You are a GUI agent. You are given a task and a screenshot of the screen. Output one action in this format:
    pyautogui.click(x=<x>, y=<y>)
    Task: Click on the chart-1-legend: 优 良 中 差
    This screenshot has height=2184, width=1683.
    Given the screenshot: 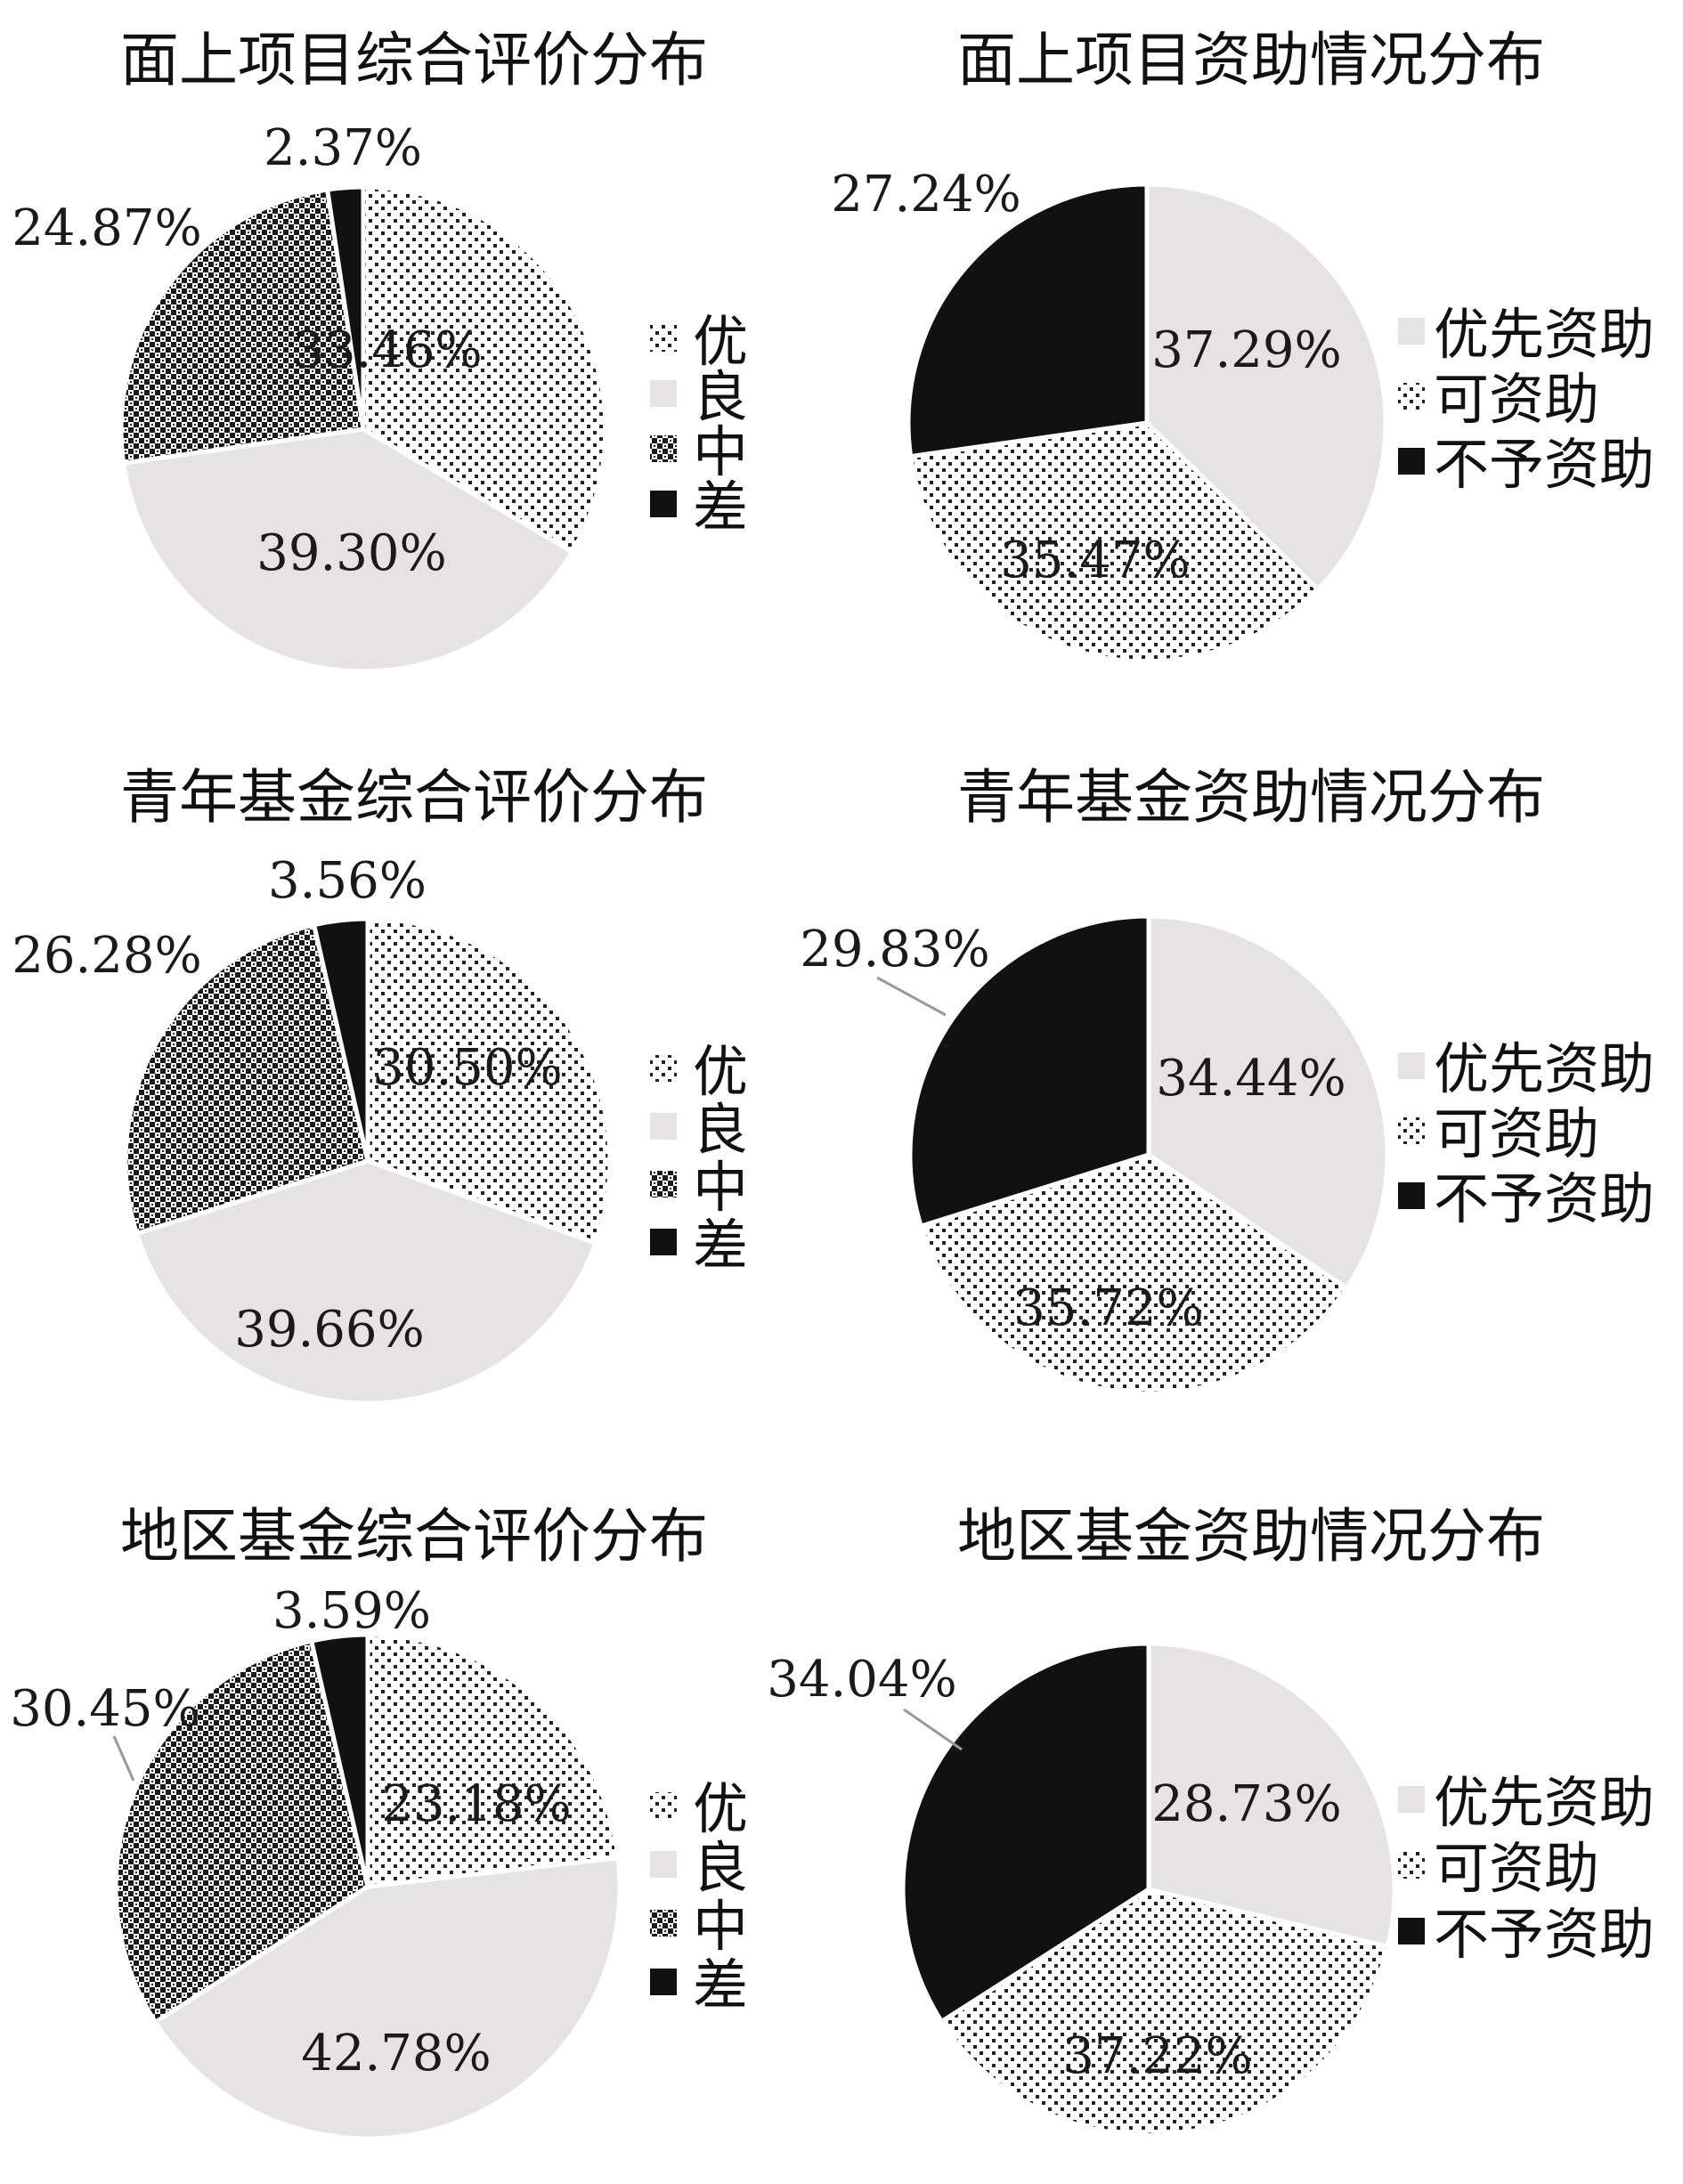 What is the action you would take?
    pyautogui.click(x=699, y=424)
    